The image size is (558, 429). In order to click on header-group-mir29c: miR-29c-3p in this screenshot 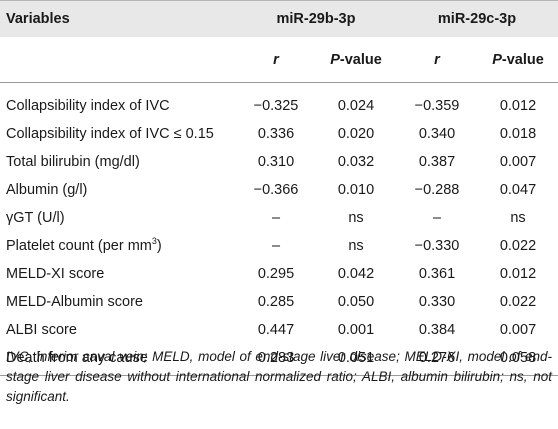, I will do `click(477, 18)`.